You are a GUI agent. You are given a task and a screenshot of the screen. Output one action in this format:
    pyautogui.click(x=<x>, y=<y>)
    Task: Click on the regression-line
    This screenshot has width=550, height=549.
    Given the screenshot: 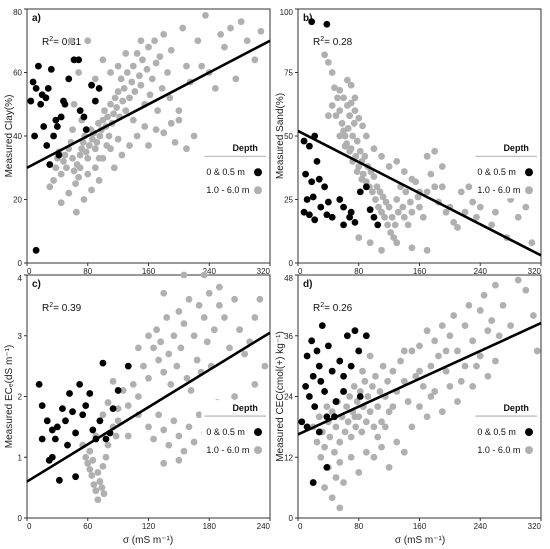 What is the action you would take?
    pyautogui.click(x=419, y=378)
    